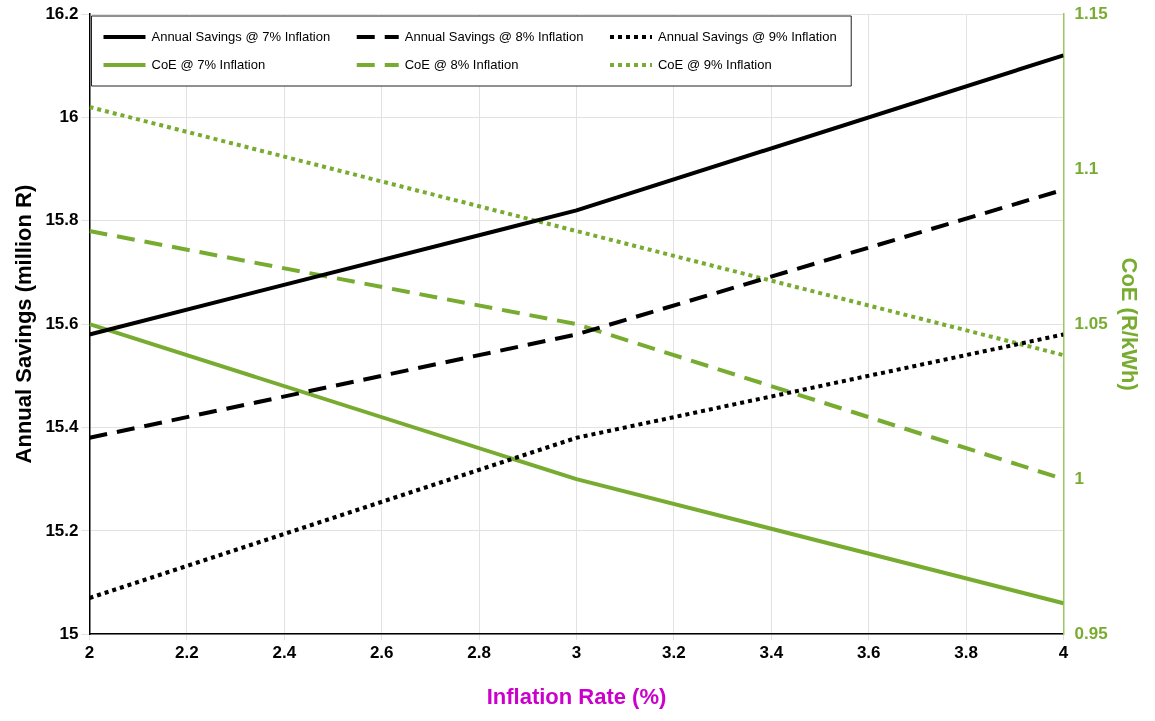 Image resolution: width=1155 pixels, height=721 pixels. What do you see at coordinates (868, 653) in the screenshot?
I see `x-tick-label: 3.6` at bounding box center [868, 653].